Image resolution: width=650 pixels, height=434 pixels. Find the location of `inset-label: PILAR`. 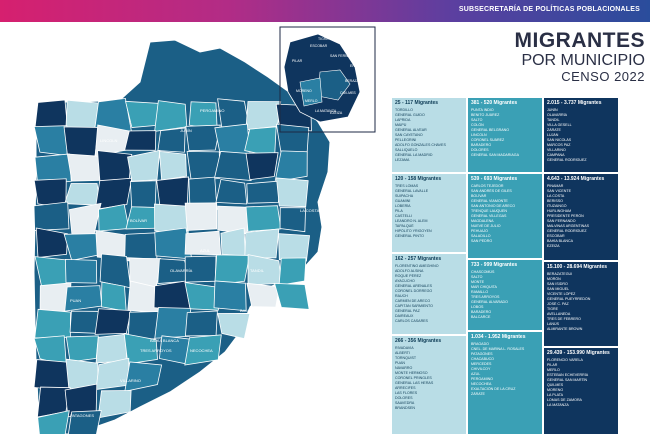

inset-label: PILAR is located at coordinates (297, 61).